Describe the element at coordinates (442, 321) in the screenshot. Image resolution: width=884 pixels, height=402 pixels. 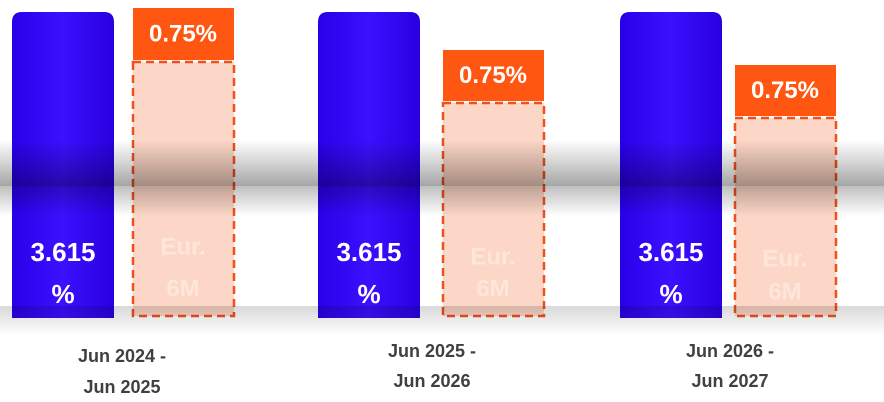
I see `floor-shadow` at that location.